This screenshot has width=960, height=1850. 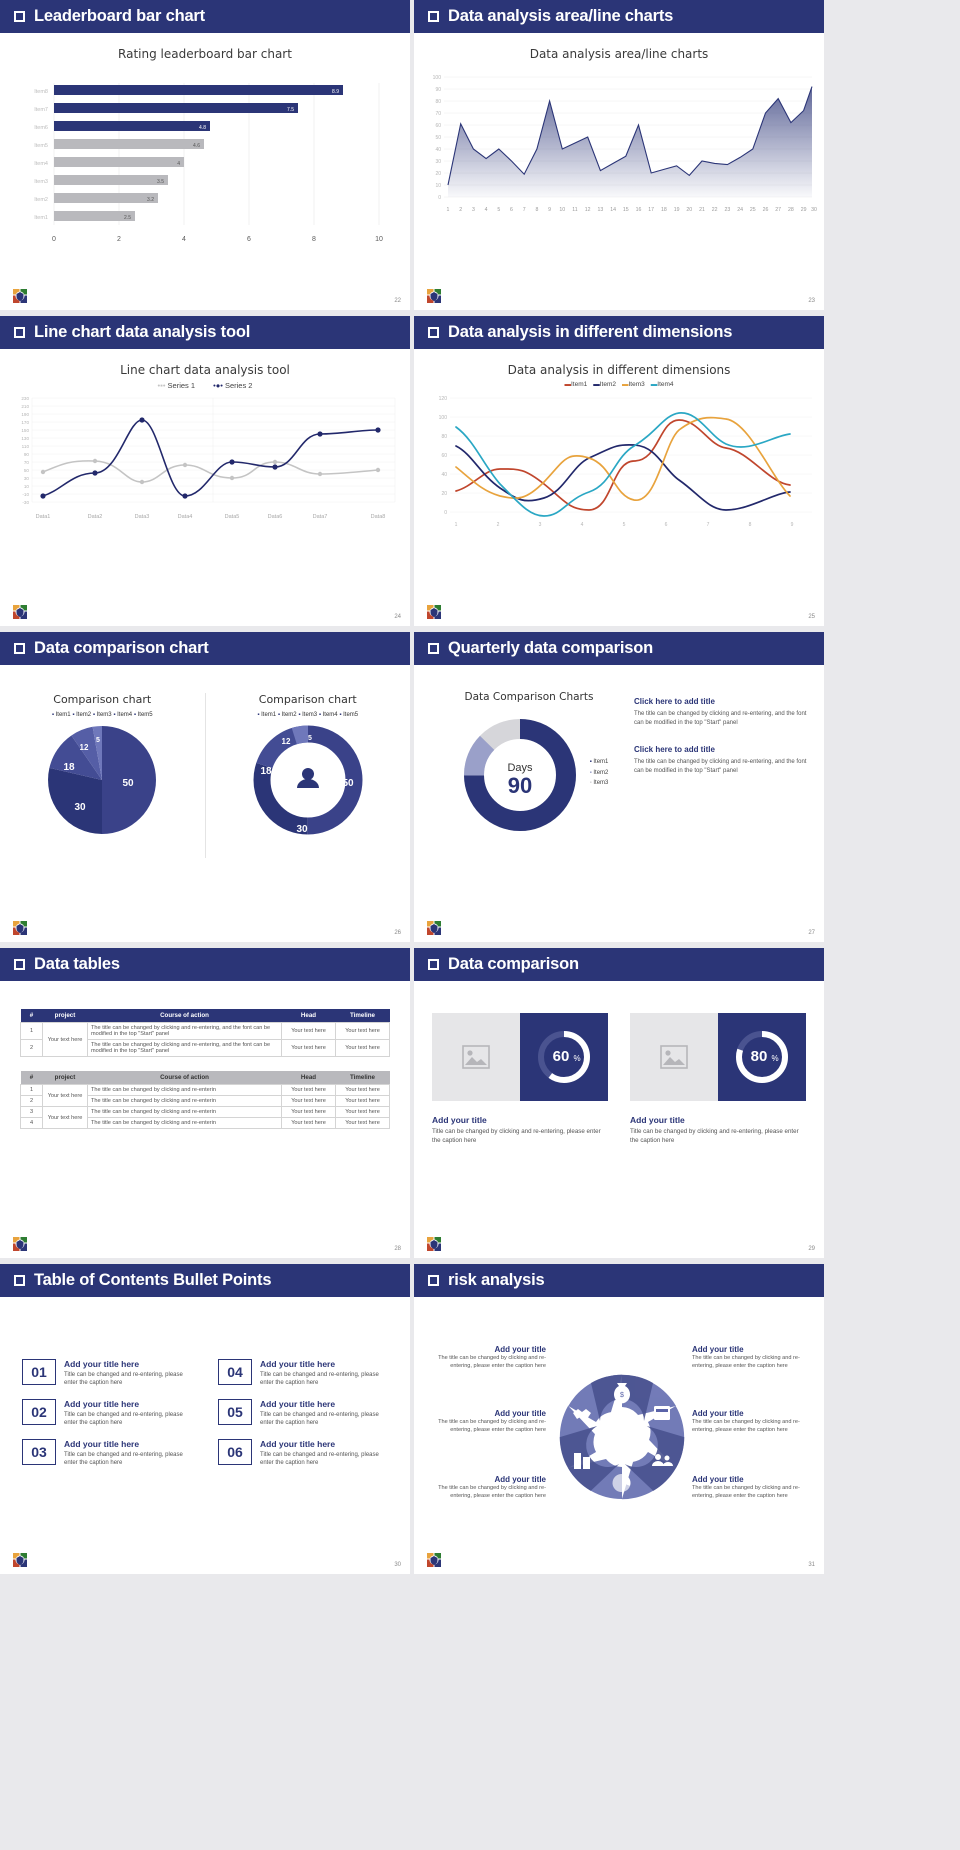 What do you see at coordinates (31, 1112) in the screenshot?
I see `cell-index: 3` at bounding box center [31, 1112].